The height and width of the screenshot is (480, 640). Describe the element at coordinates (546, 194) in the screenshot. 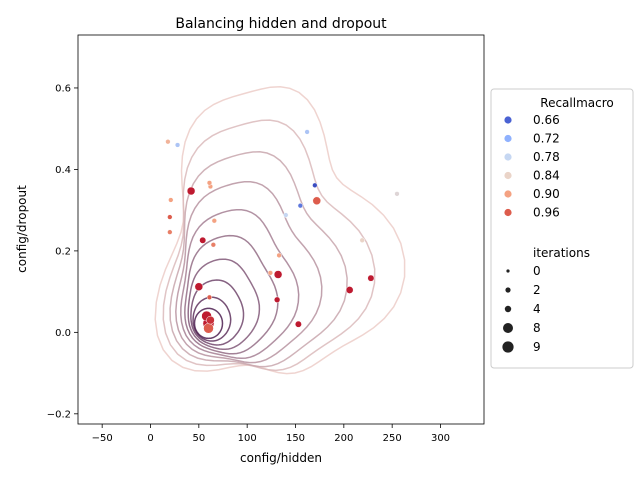

I see `legend-hue-label: 0.90` at that location.